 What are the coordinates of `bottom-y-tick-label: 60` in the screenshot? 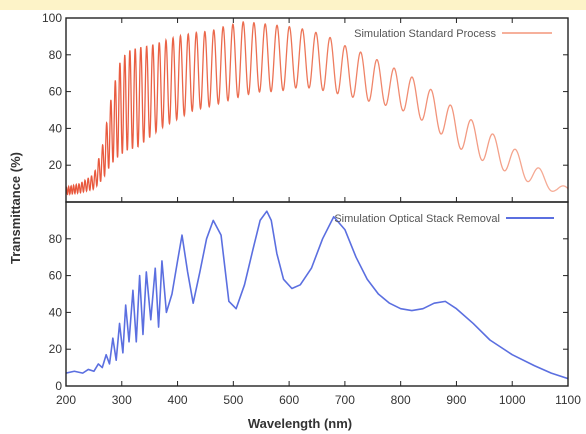 It's located at (56, 276).